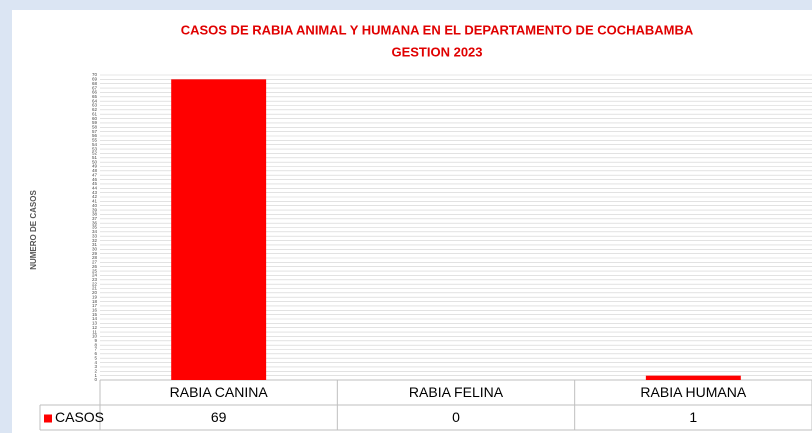 The image size is (812, 433). I want to click on y-tick-label: 46, so click(95, 179).